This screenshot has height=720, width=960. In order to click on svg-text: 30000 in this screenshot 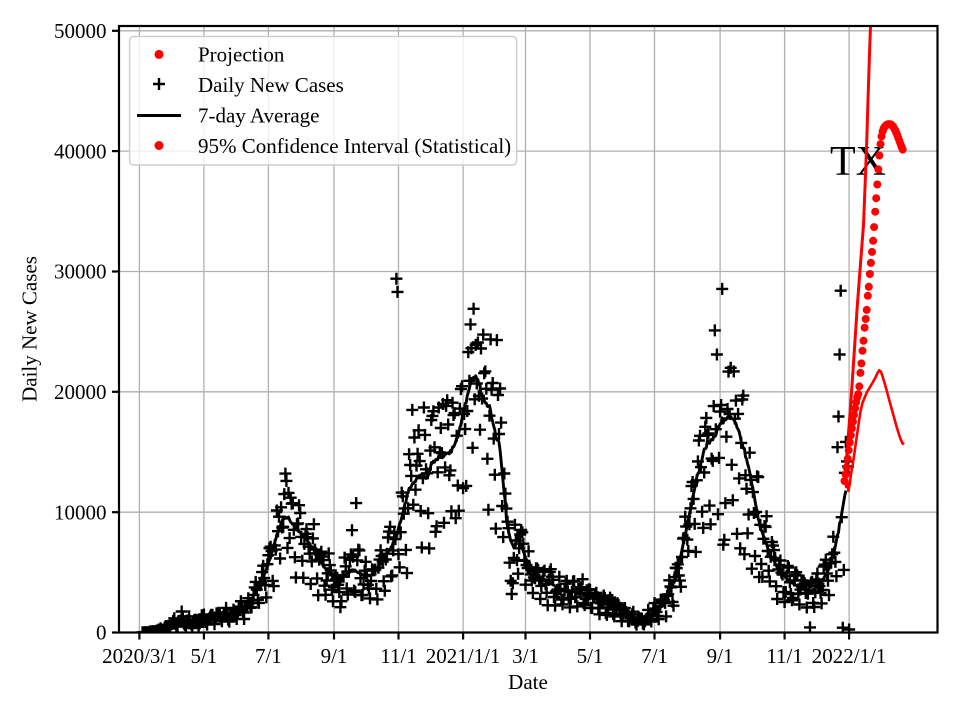, I will do `click(80, 272)`.